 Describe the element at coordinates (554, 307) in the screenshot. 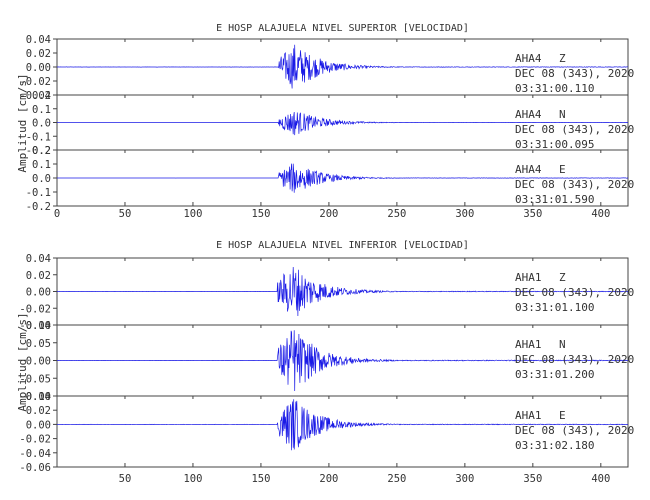

I see `time-label: 03:31:01.100` at that location.